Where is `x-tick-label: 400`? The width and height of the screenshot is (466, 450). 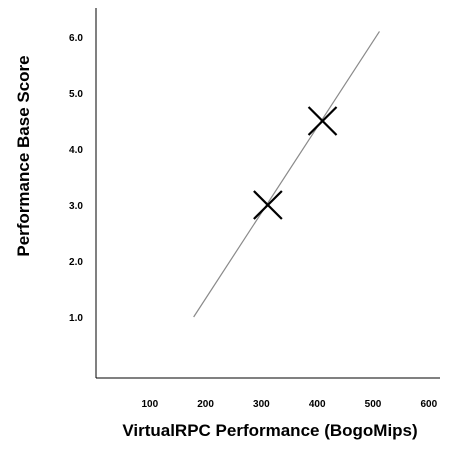
x-tick-label: 400 is located at coordinates (317, 404).